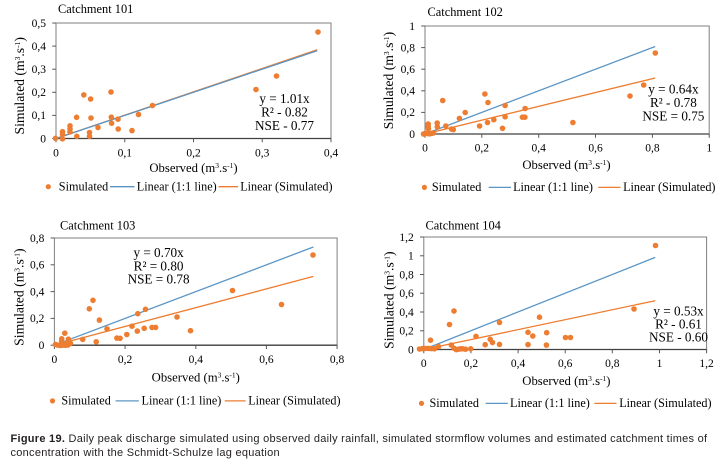 Image resolution: width=719 pixels, height=471 pixels. I want to click on svg-text: NSE = 0.75, so click(673, 116).